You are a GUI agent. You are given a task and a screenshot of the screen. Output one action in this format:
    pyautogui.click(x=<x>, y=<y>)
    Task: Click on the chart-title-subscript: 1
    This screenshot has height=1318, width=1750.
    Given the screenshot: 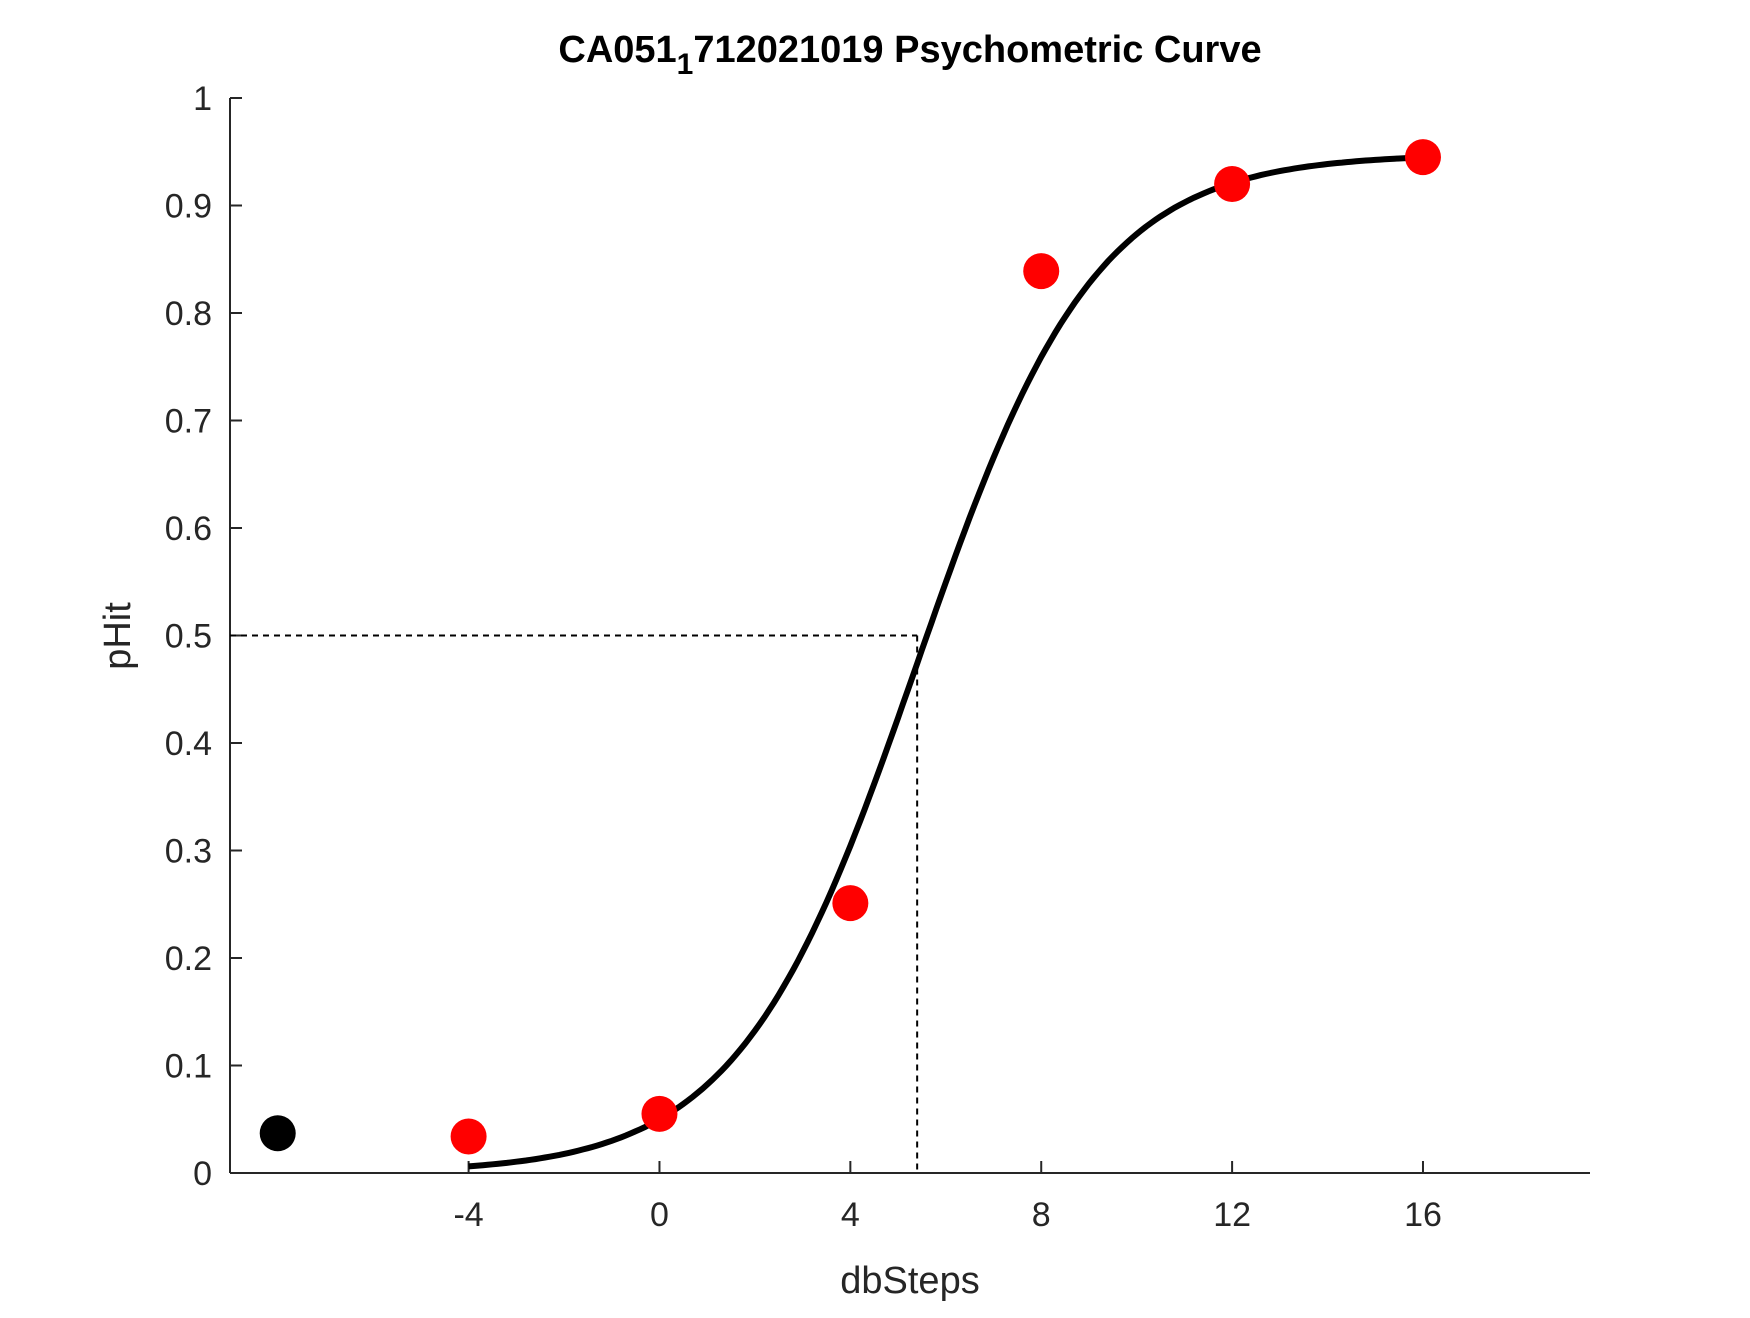 What is the action you would take?
    pyautogui.click(x=685, y=64)
    